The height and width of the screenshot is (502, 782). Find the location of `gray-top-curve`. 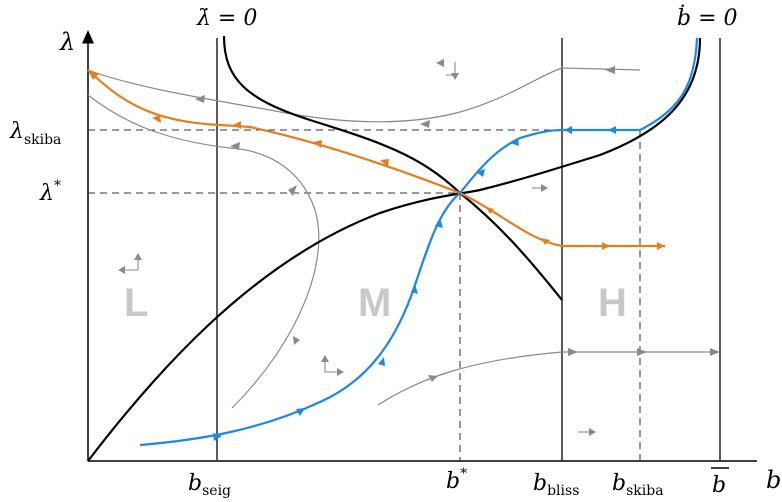

gray-top-curve is located at coordinates (364, 95).